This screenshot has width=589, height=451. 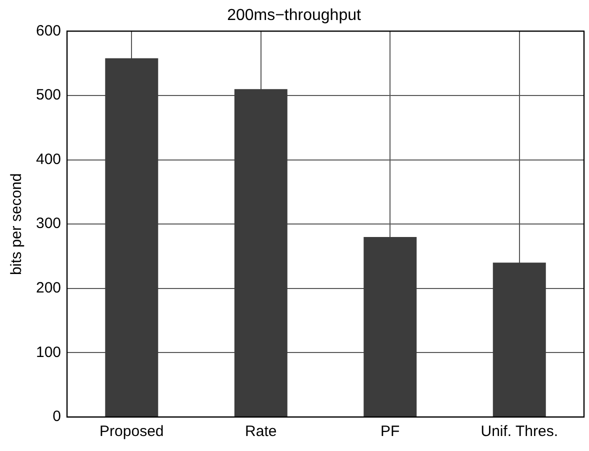 What do you see at coordinates (49, 159) in the screenshot?
I see `y-tick-label: 400` at bounding box center [49, 159].